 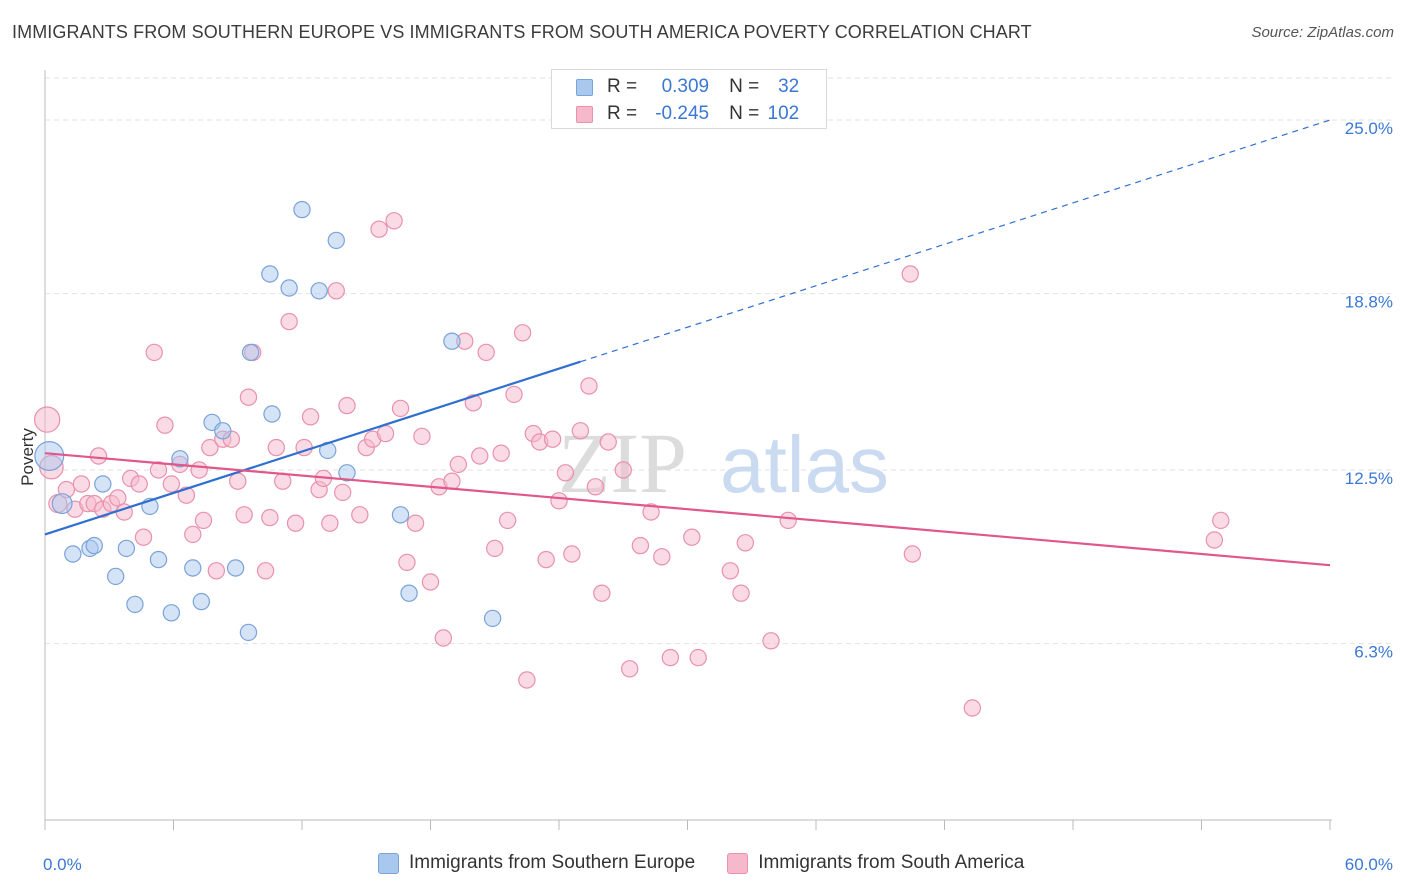 I want to click on legend-item-southern-europe: Immigrants from Southern Europe, so click(x=536, y=863).